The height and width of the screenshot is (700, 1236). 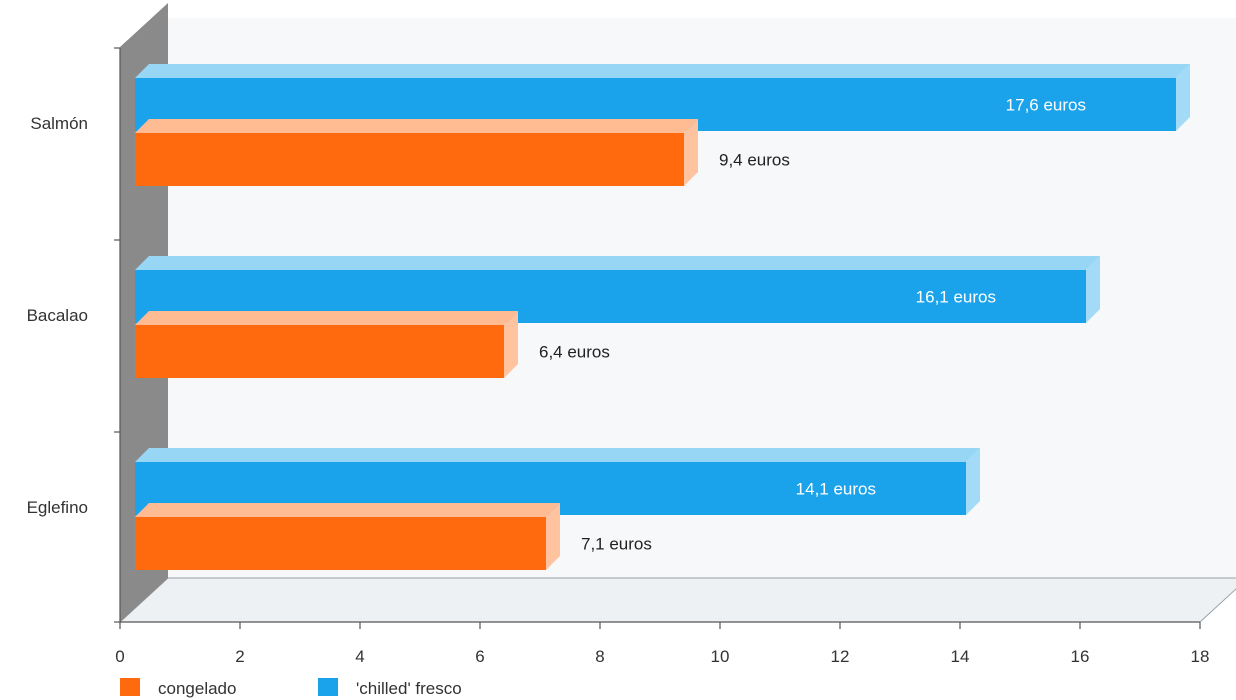 I want to click on data-label: 9,4 euros, so click(x=754, y=160).